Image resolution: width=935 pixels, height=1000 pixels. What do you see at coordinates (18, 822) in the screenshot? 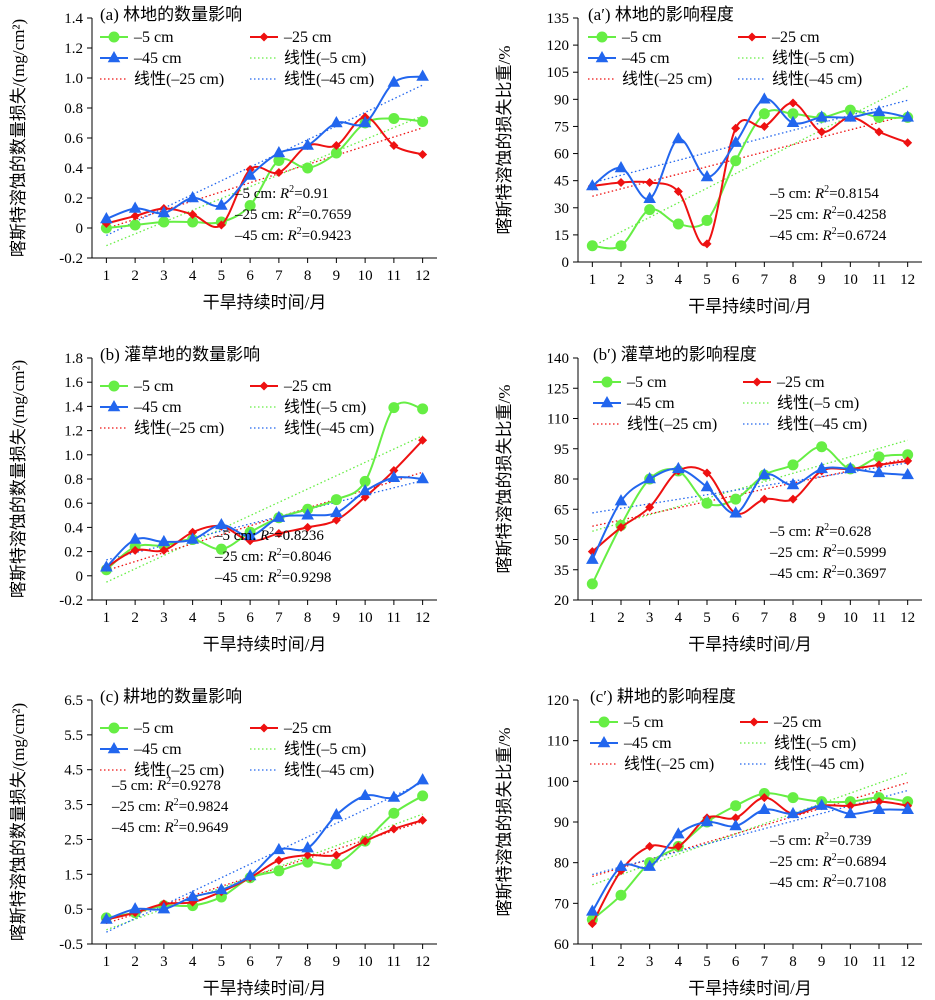
I see `y-axis-title: 喀斯特溶蚀的数量损失/(mg/cm²)` at bounding box center [18, 822].